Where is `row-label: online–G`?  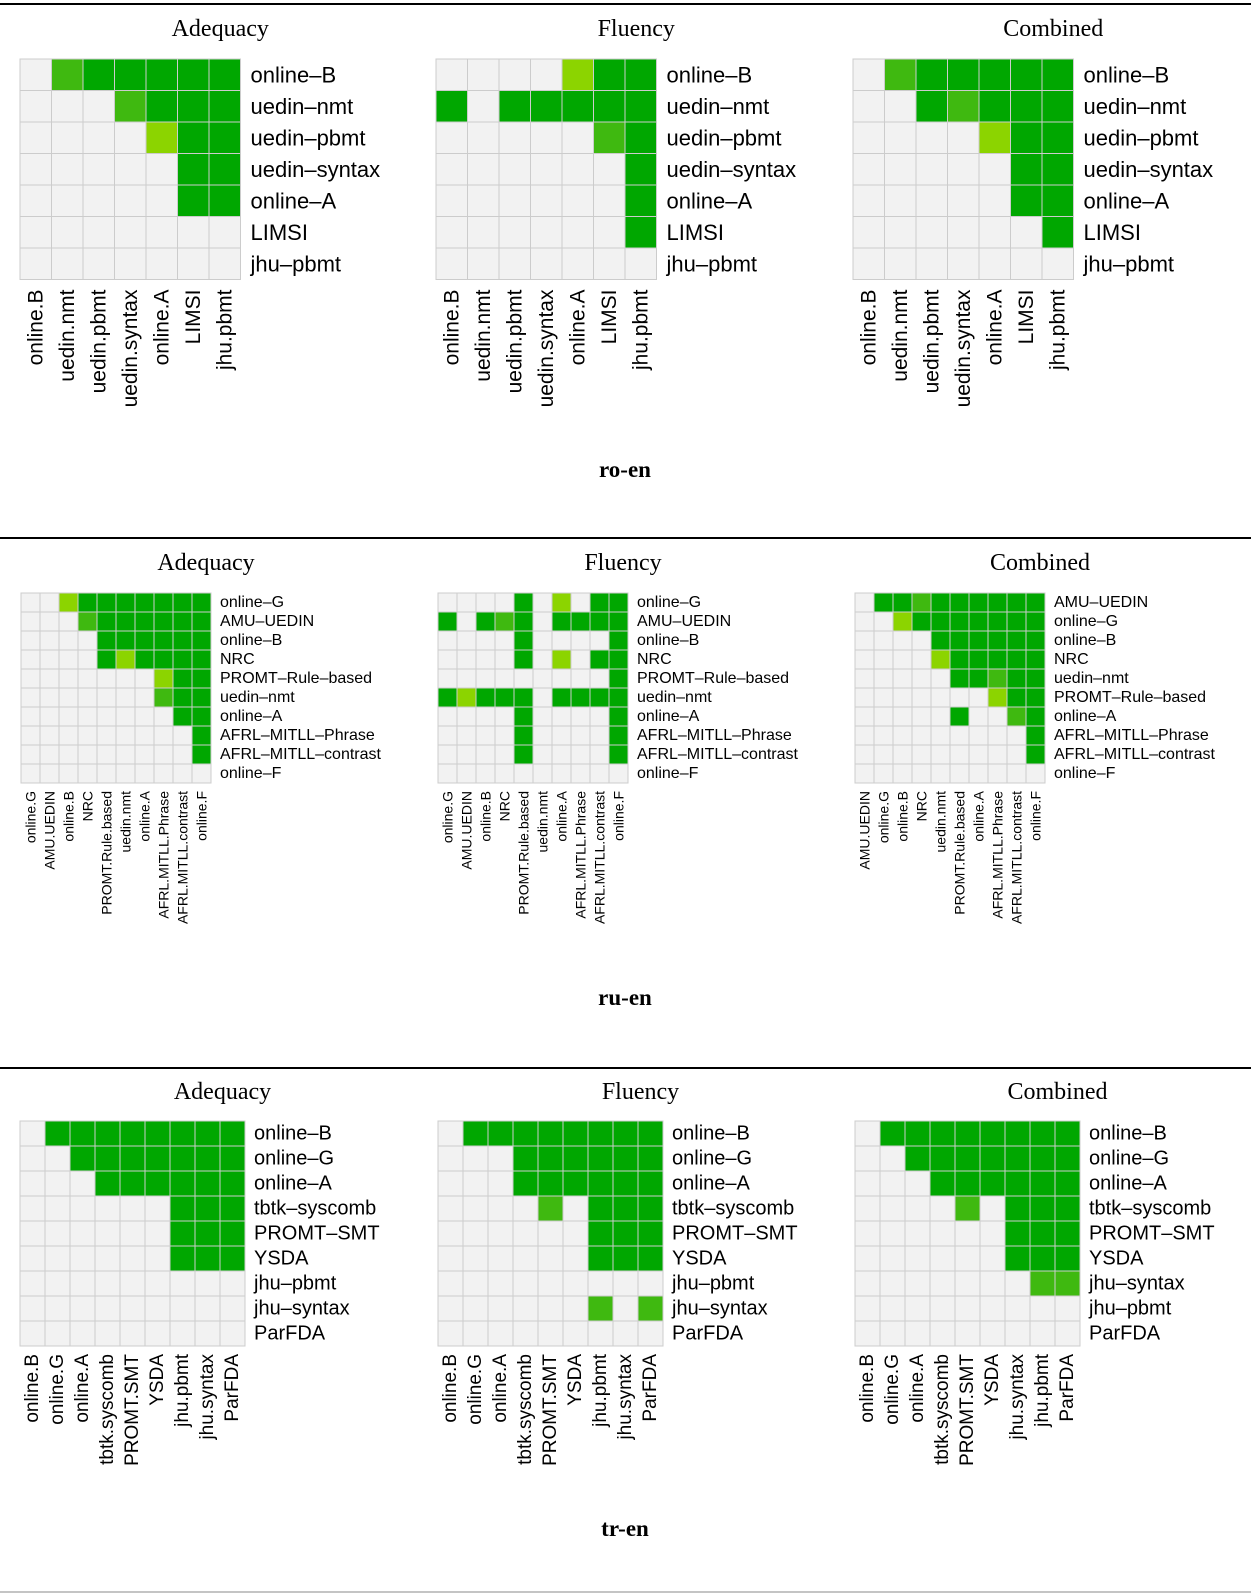 row-label: online–G is located at coordinates (294, 1159).